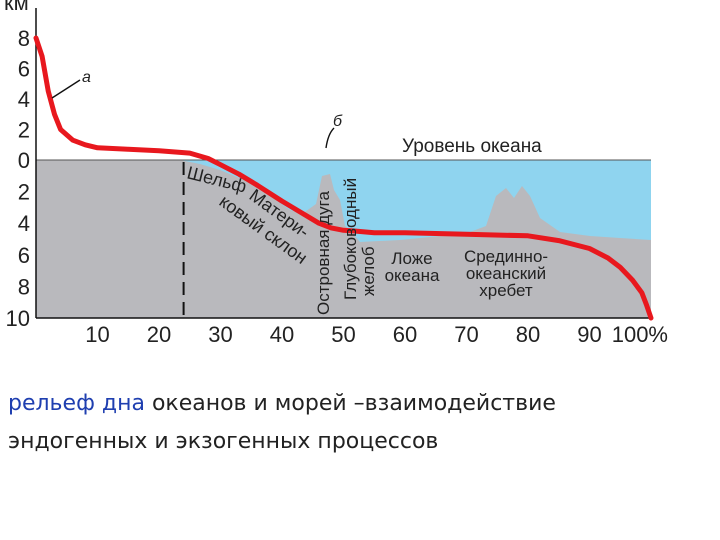 The image size is (720, 540). I want to click on sea-level-label: Уровень океана, so click(472, 146).